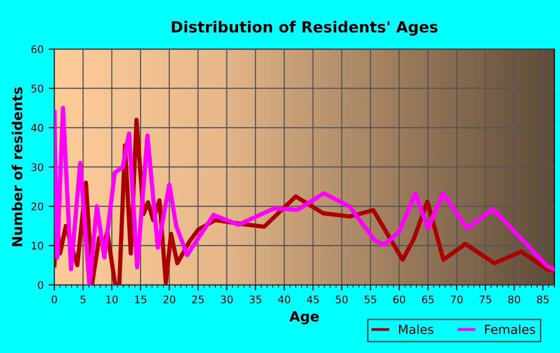 This screenshot has width=560, height=353. Describe the element at coordinates (169, 299) in the screenshot. I see `x-tick-label: 20` at that location.